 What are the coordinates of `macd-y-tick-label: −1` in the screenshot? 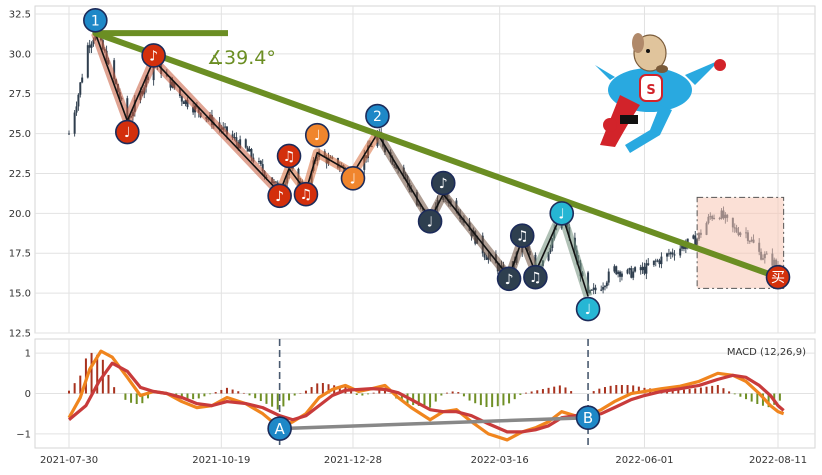 It's located at (23, 434).